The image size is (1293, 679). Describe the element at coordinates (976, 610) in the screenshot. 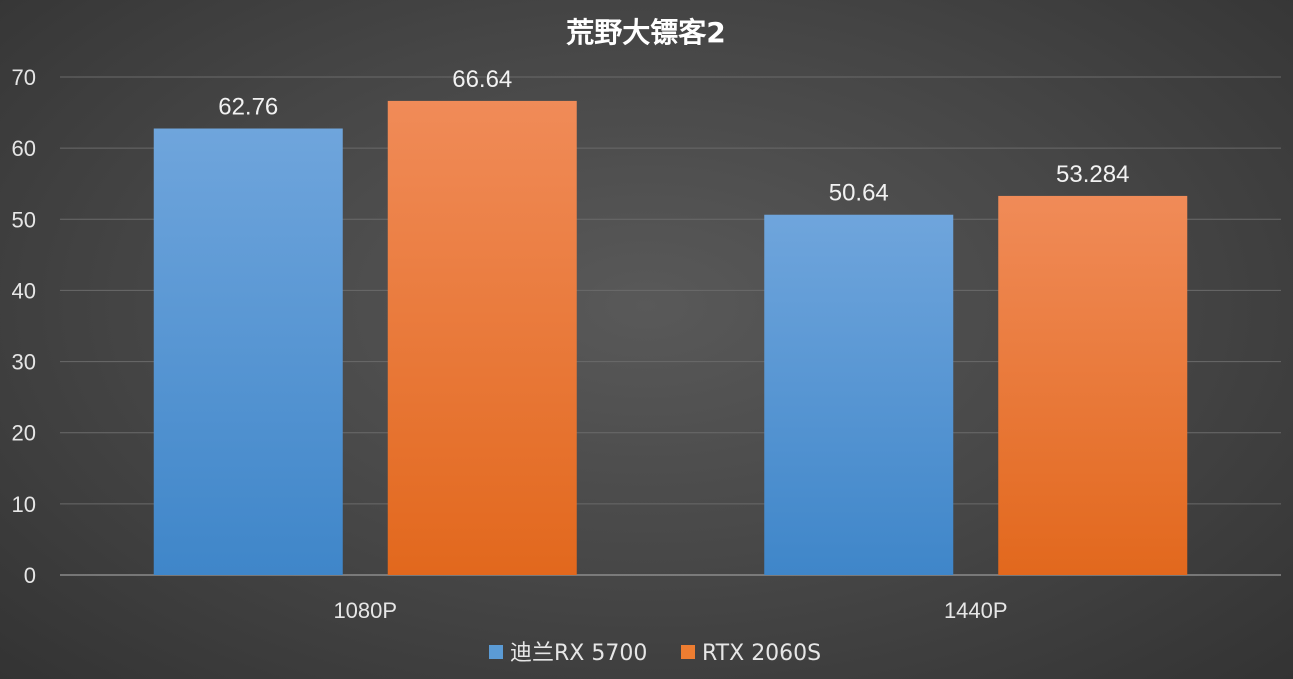

I see `x-tick-label: 1440P` at that location.